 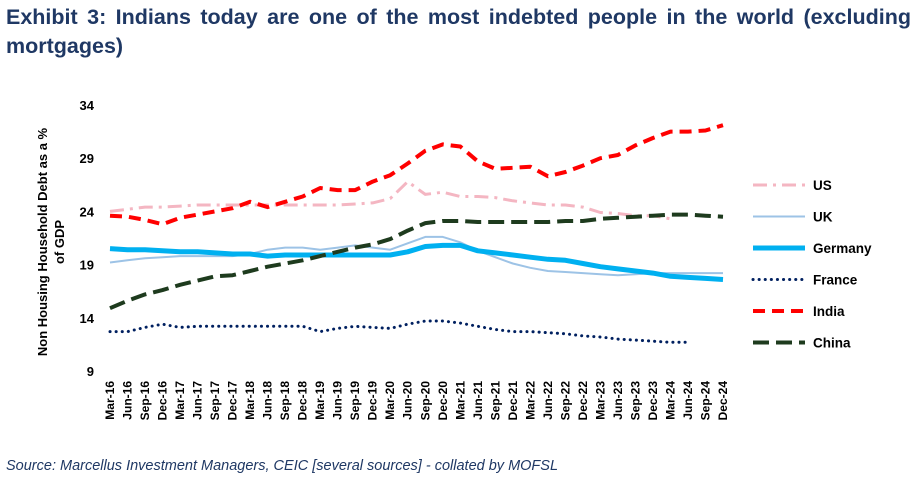 What do you see at coordinates (530, 400) in the screenshot?
I see `x-tick-label: Mar-22` at bounding box center [530, 400].